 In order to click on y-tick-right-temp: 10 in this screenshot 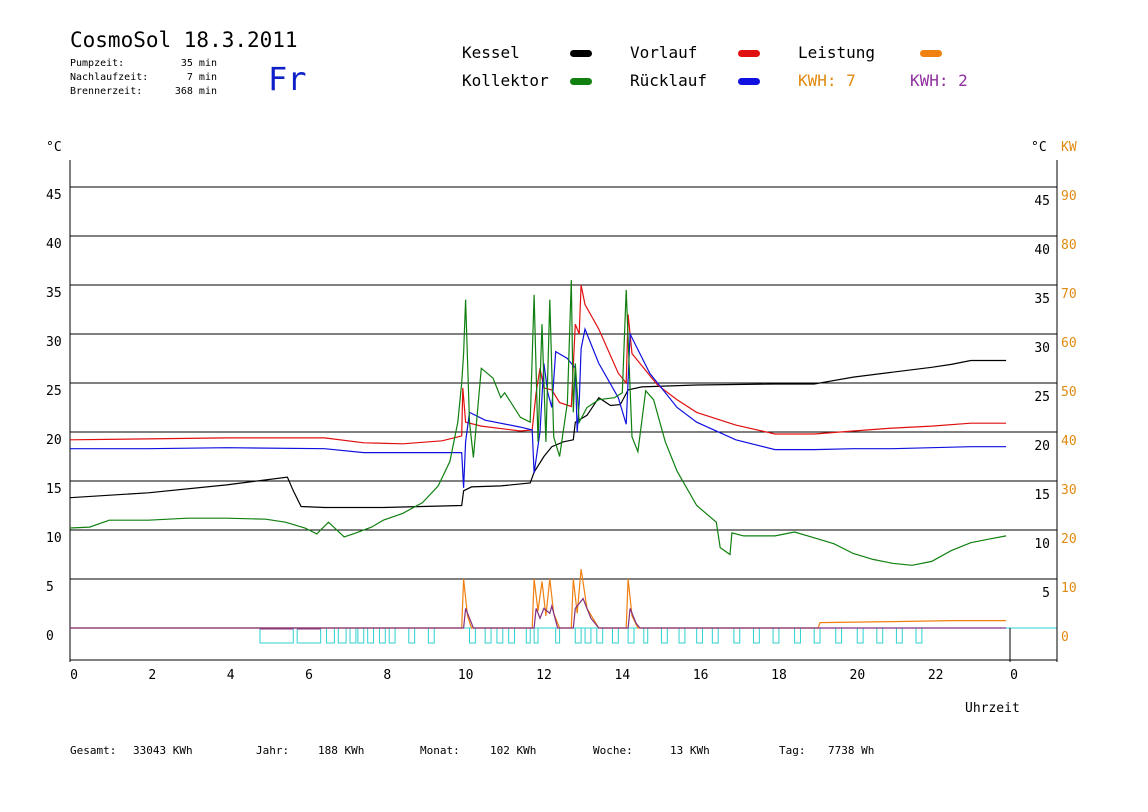, I will do `click(1042, 544)`.